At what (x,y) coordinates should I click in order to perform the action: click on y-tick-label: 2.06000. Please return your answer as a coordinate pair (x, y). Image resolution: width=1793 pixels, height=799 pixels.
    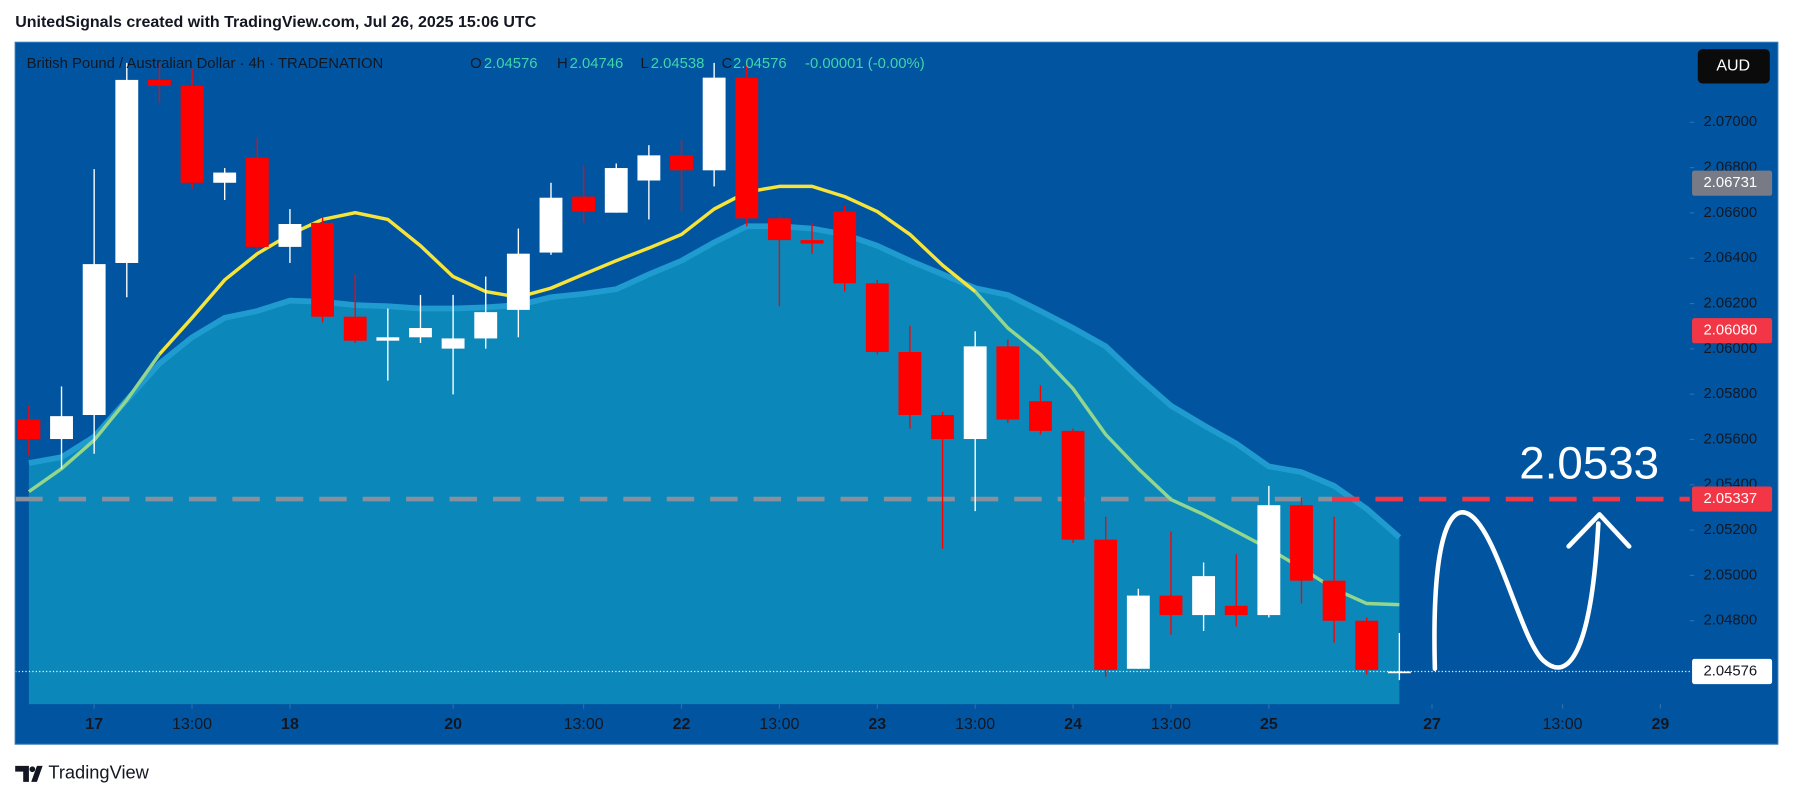
    Looking at the image, I should click on (1731, 349).